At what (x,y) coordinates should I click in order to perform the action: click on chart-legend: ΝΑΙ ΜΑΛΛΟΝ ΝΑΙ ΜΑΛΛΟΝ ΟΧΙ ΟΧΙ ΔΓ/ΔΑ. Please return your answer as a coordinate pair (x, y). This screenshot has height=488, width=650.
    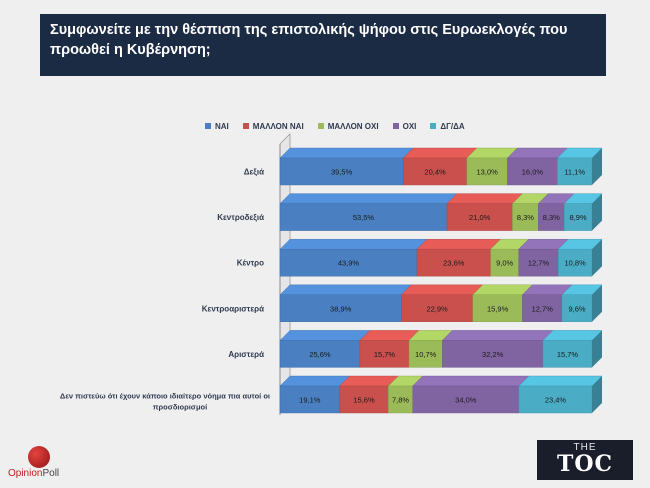
    Looking at the image, I should click on (335, 126).